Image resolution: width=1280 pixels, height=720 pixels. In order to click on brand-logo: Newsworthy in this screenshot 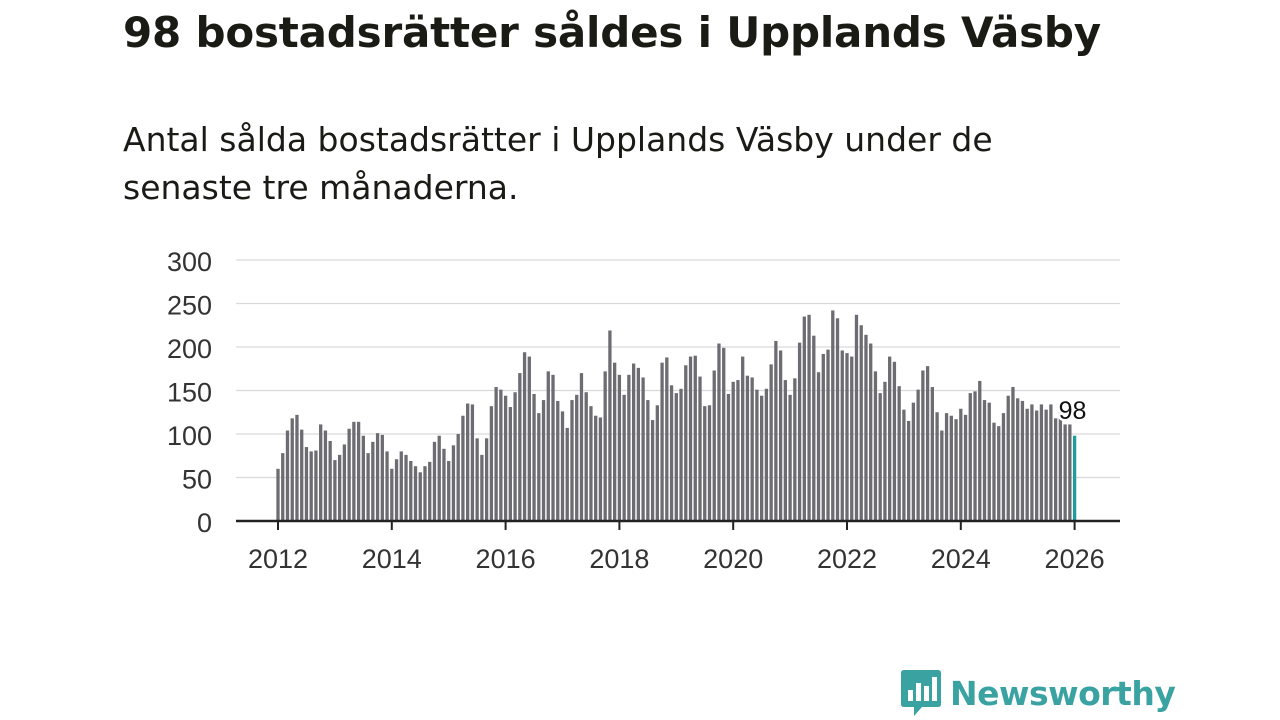, I will do `click(1038, 693)`.